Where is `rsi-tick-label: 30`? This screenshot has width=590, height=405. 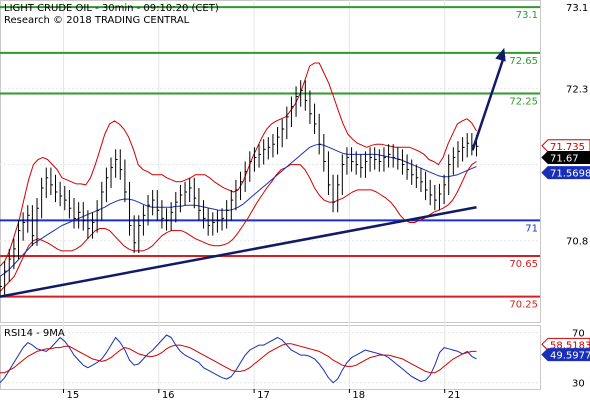
rsi-tick-label: 30 is located at coordinates (578, 384).